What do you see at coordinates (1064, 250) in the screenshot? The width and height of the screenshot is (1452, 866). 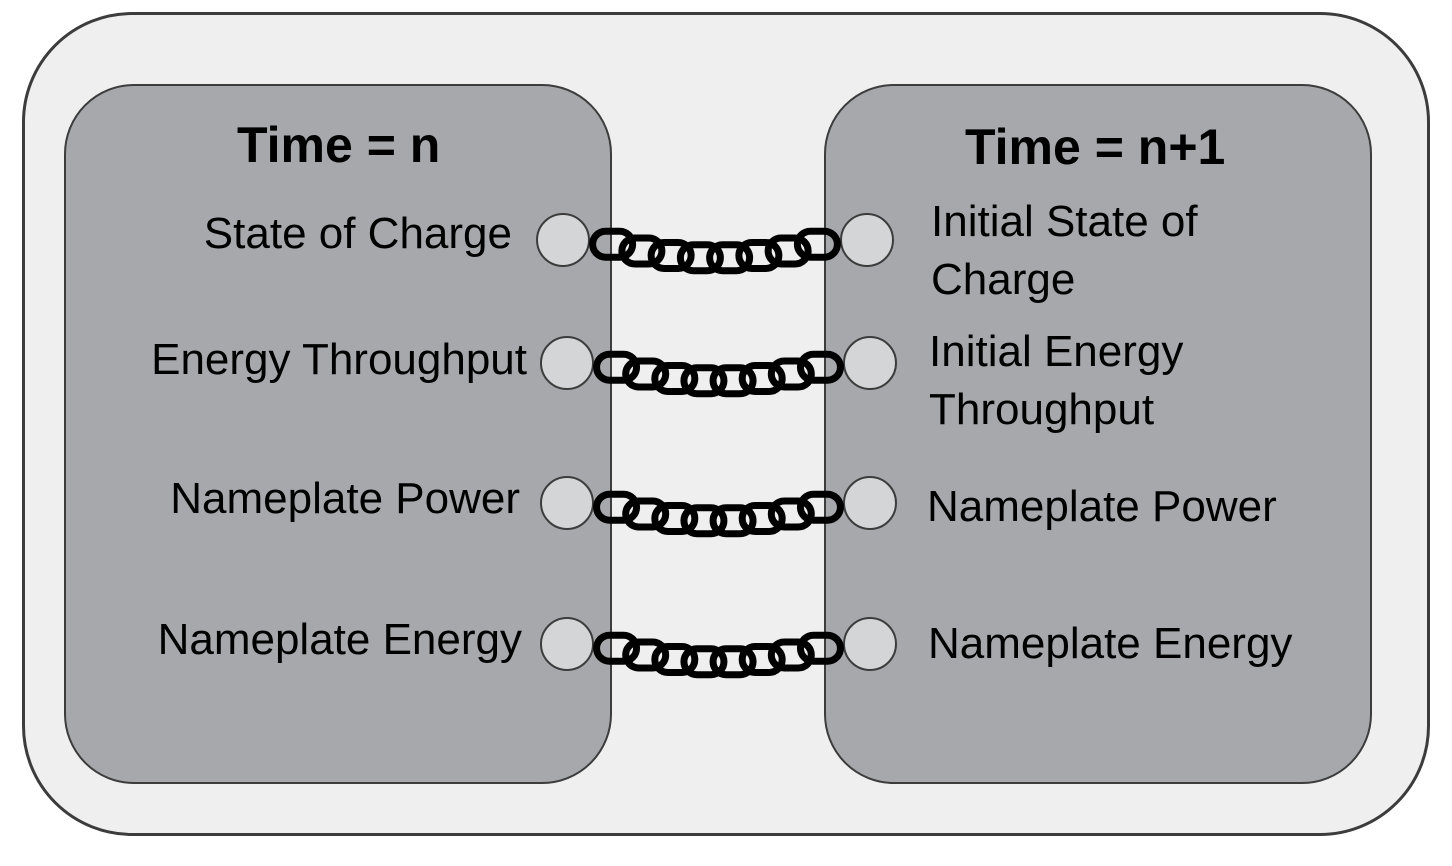 I see `right-label-initial-state-of-charge: Initial State of Charge` at bounding box center [1064, 250].